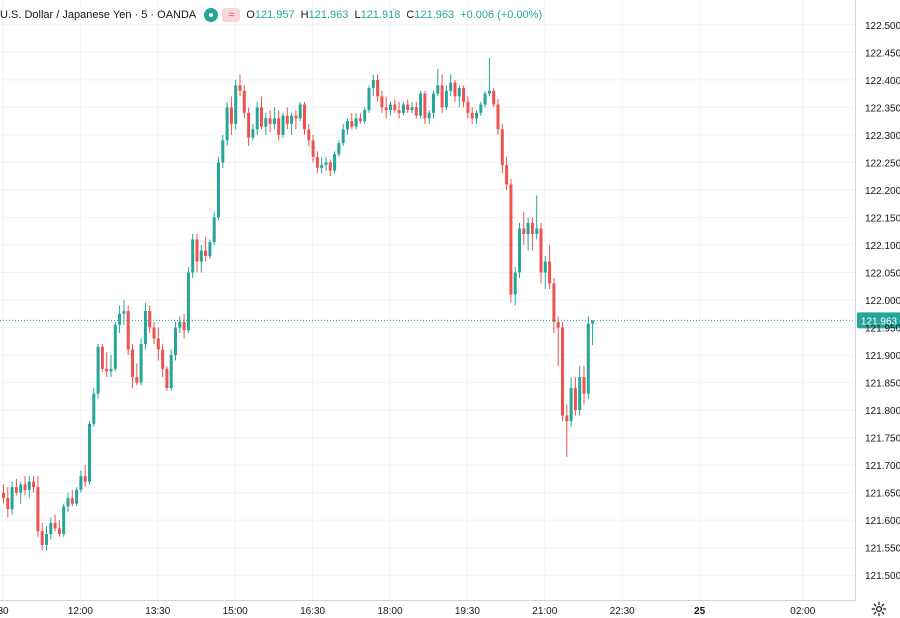  What do you see at coordinates (882, 576) in the screenshot?
I see `price-tick-label: 121.500` at bounding box center [882, 576].